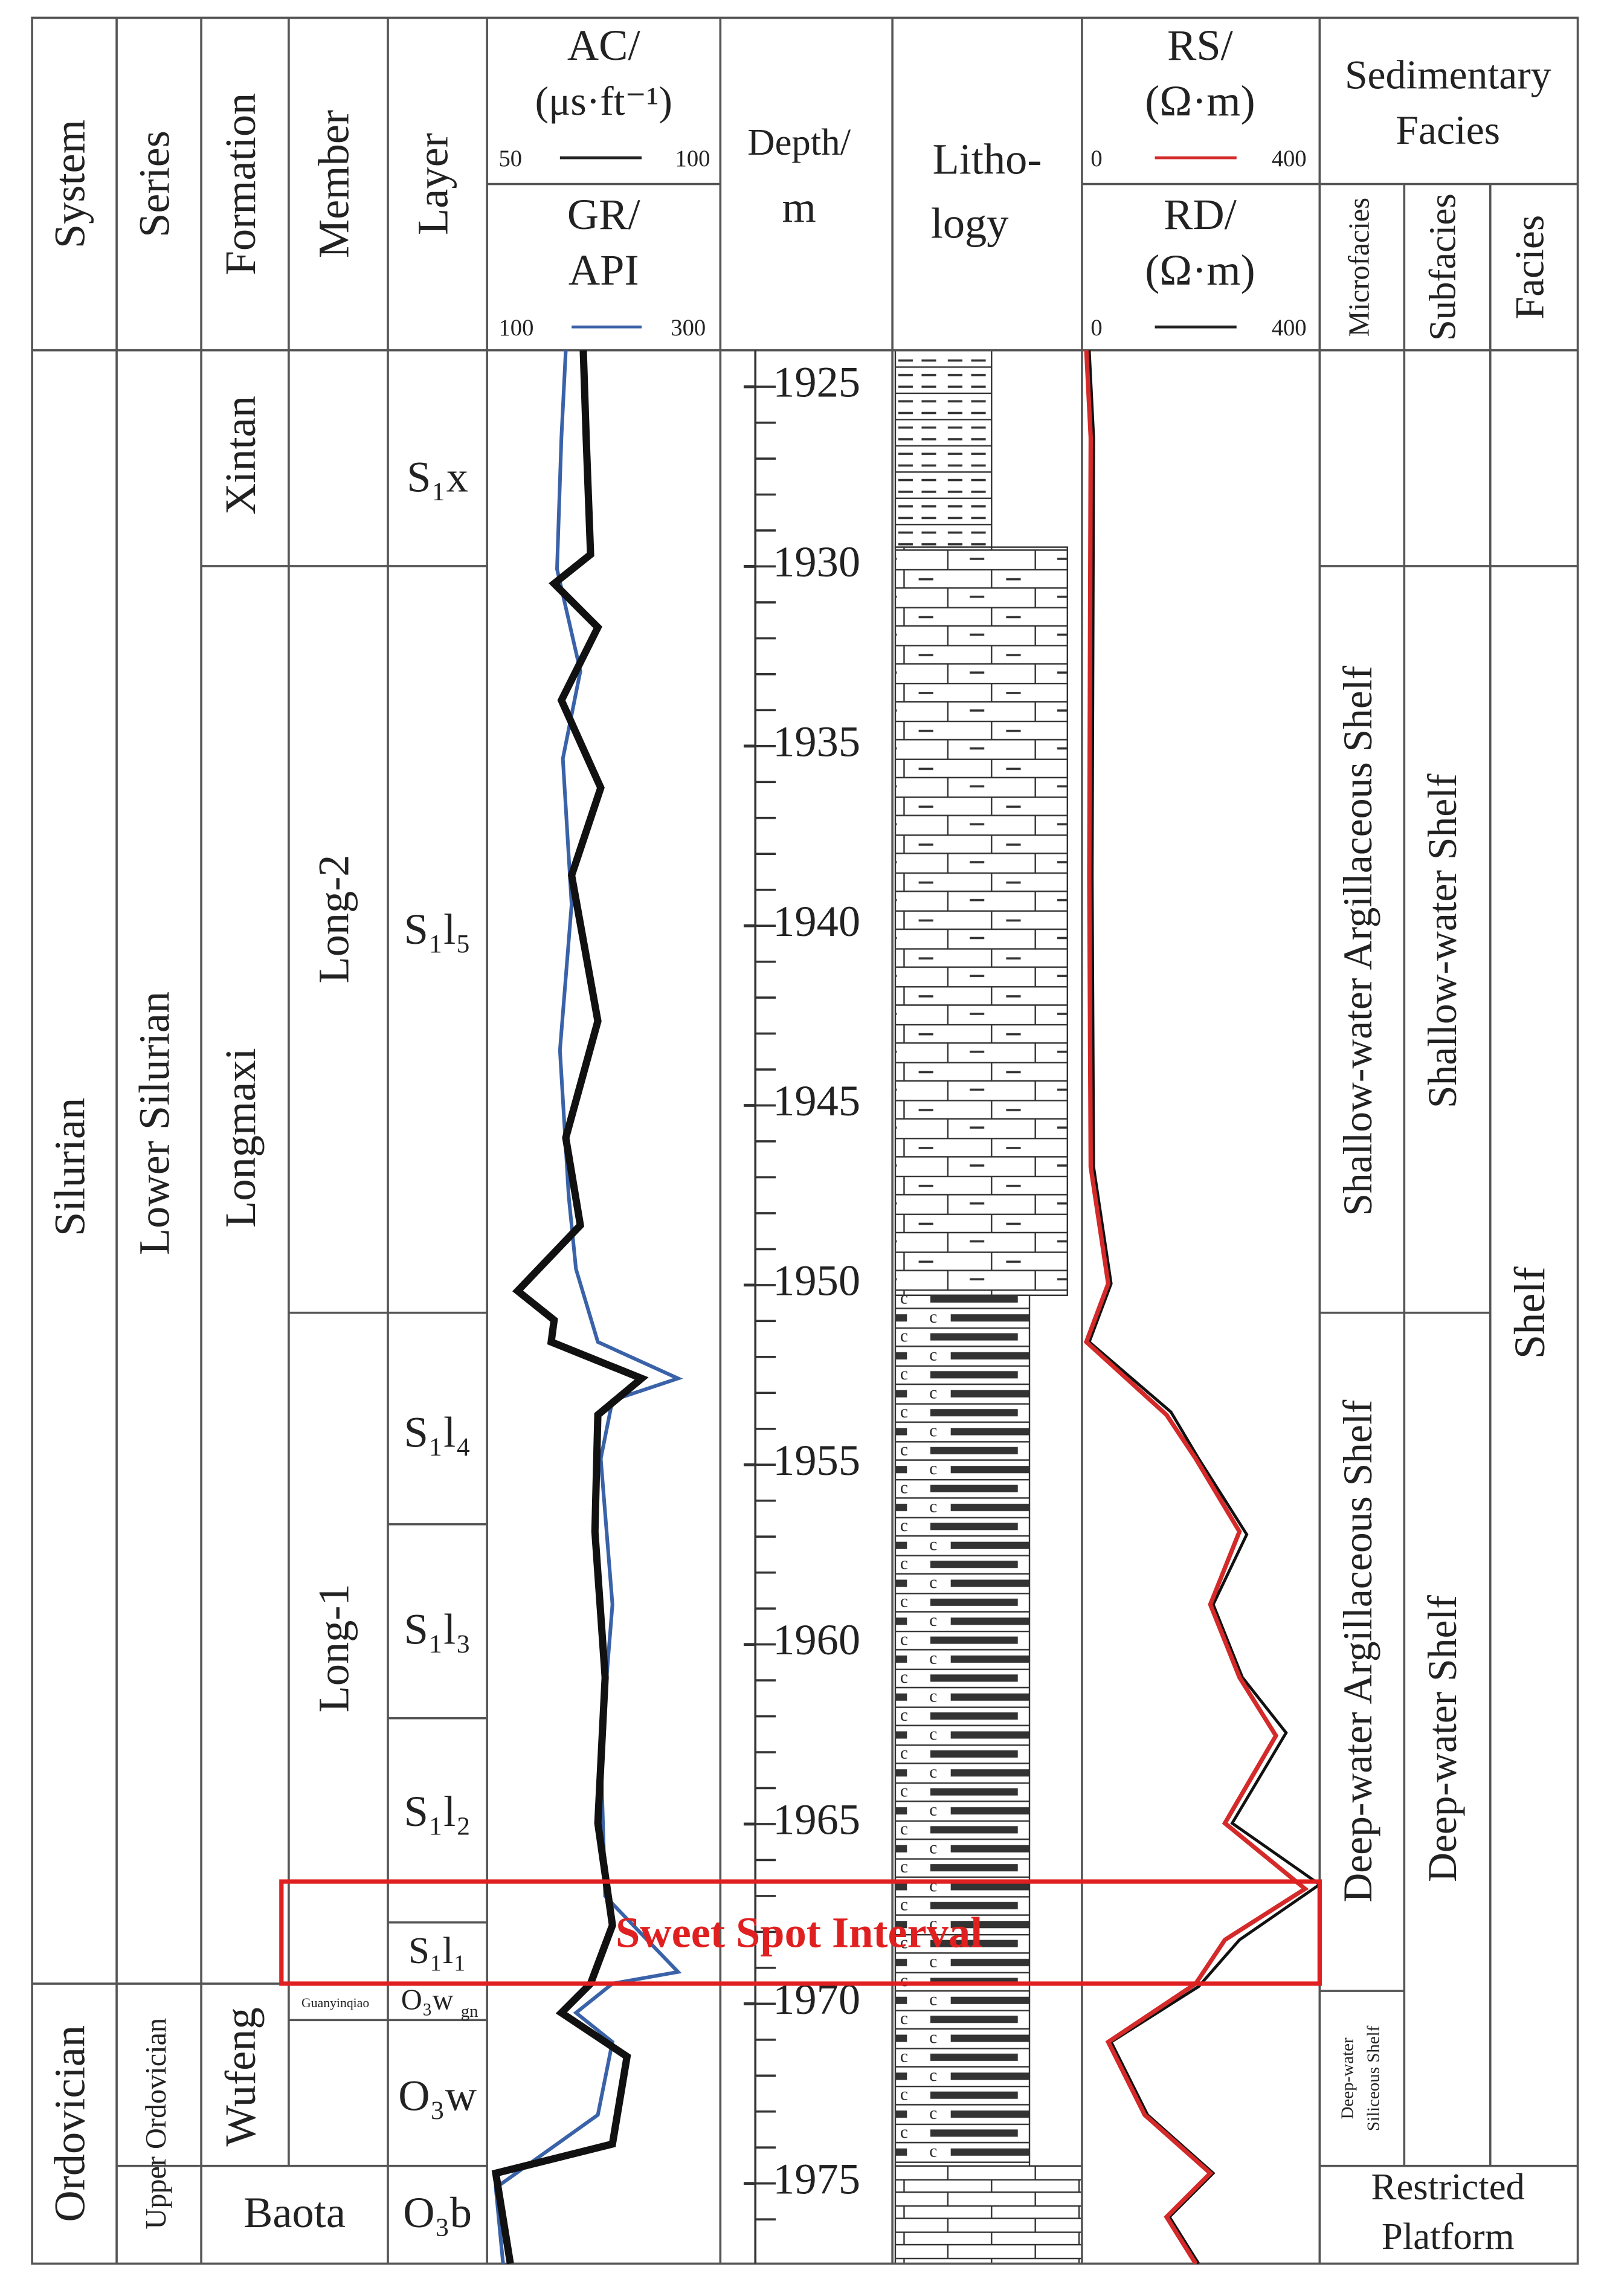 The height and width of the screenshot is (2296, 1604). Describe the element at coordinates (437, 1628) in the screenshot. I see `layer: S₁l₃` at that location.